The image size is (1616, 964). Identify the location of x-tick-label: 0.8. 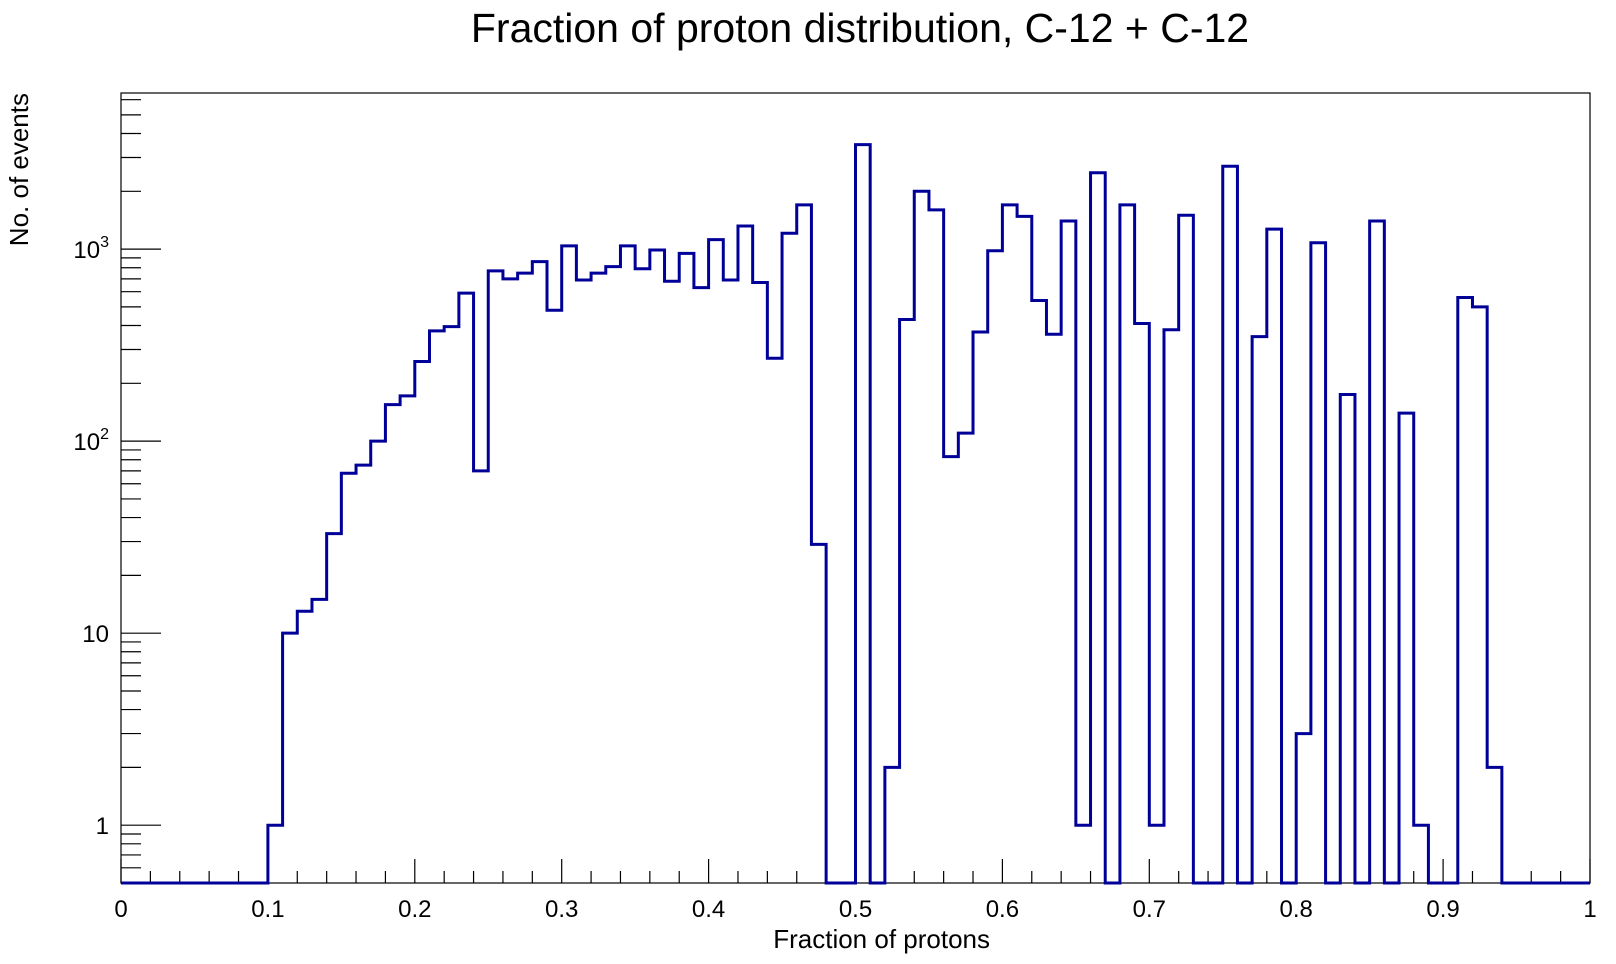
(1296, 909).